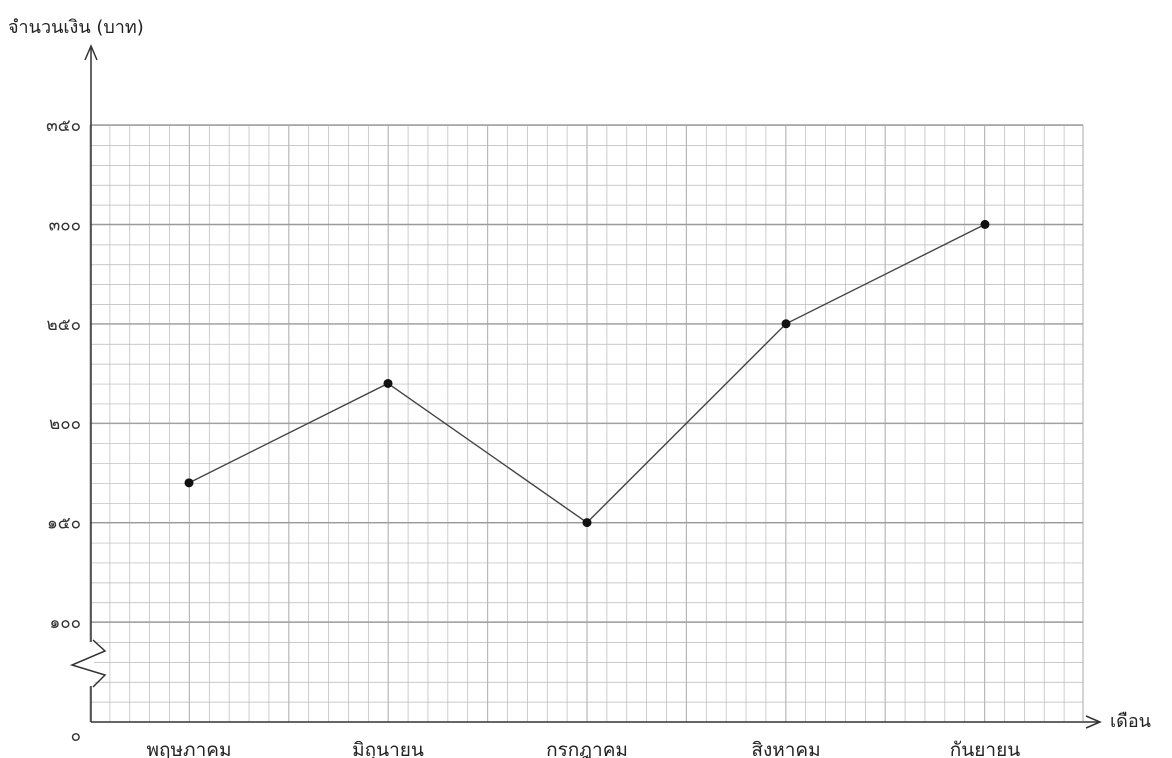 This screenshot has height=758, width=1172. What do you see at coordinates (76, 27) in the screenshot?
I see `y-axis-title: จำนวนเงิน (บาท)` at bounding box center [76, 27].